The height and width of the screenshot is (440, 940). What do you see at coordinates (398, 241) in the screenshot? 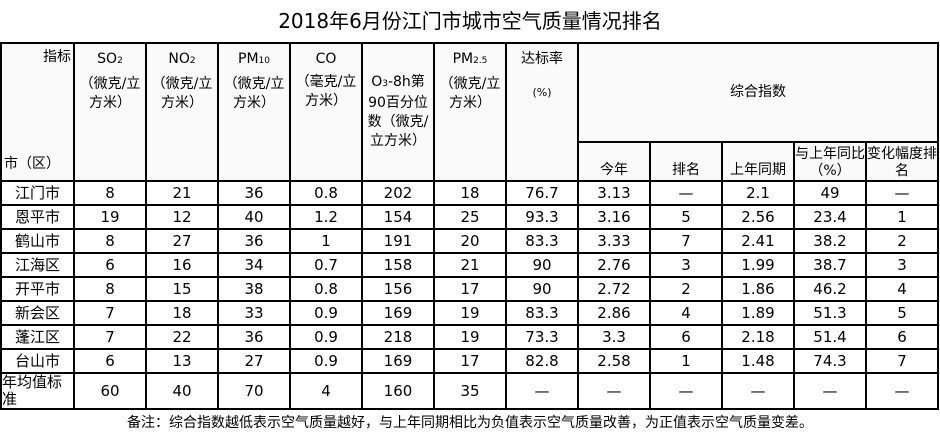
I see `value-cell: 191` at bounding box center [398, 241].